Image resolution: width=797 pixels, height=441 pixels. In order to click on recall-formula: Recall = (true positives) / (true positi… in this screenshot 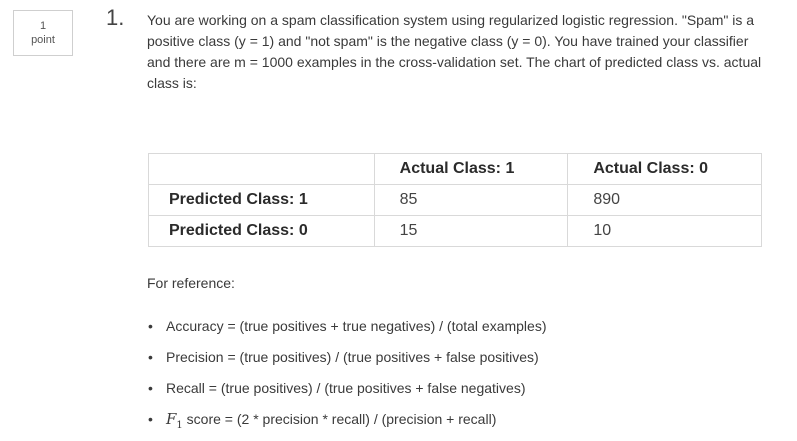, I will do `click(346, 388)`.